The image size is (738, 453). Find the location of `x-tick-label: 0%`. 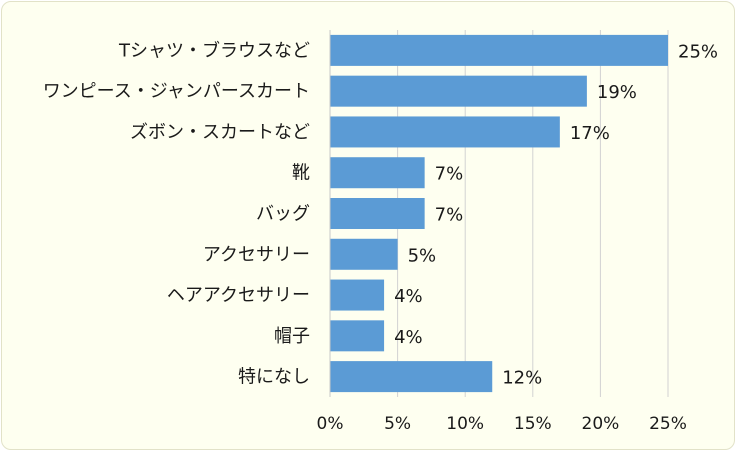

x-tick-label: 0% is located at coordinates (330, 424).